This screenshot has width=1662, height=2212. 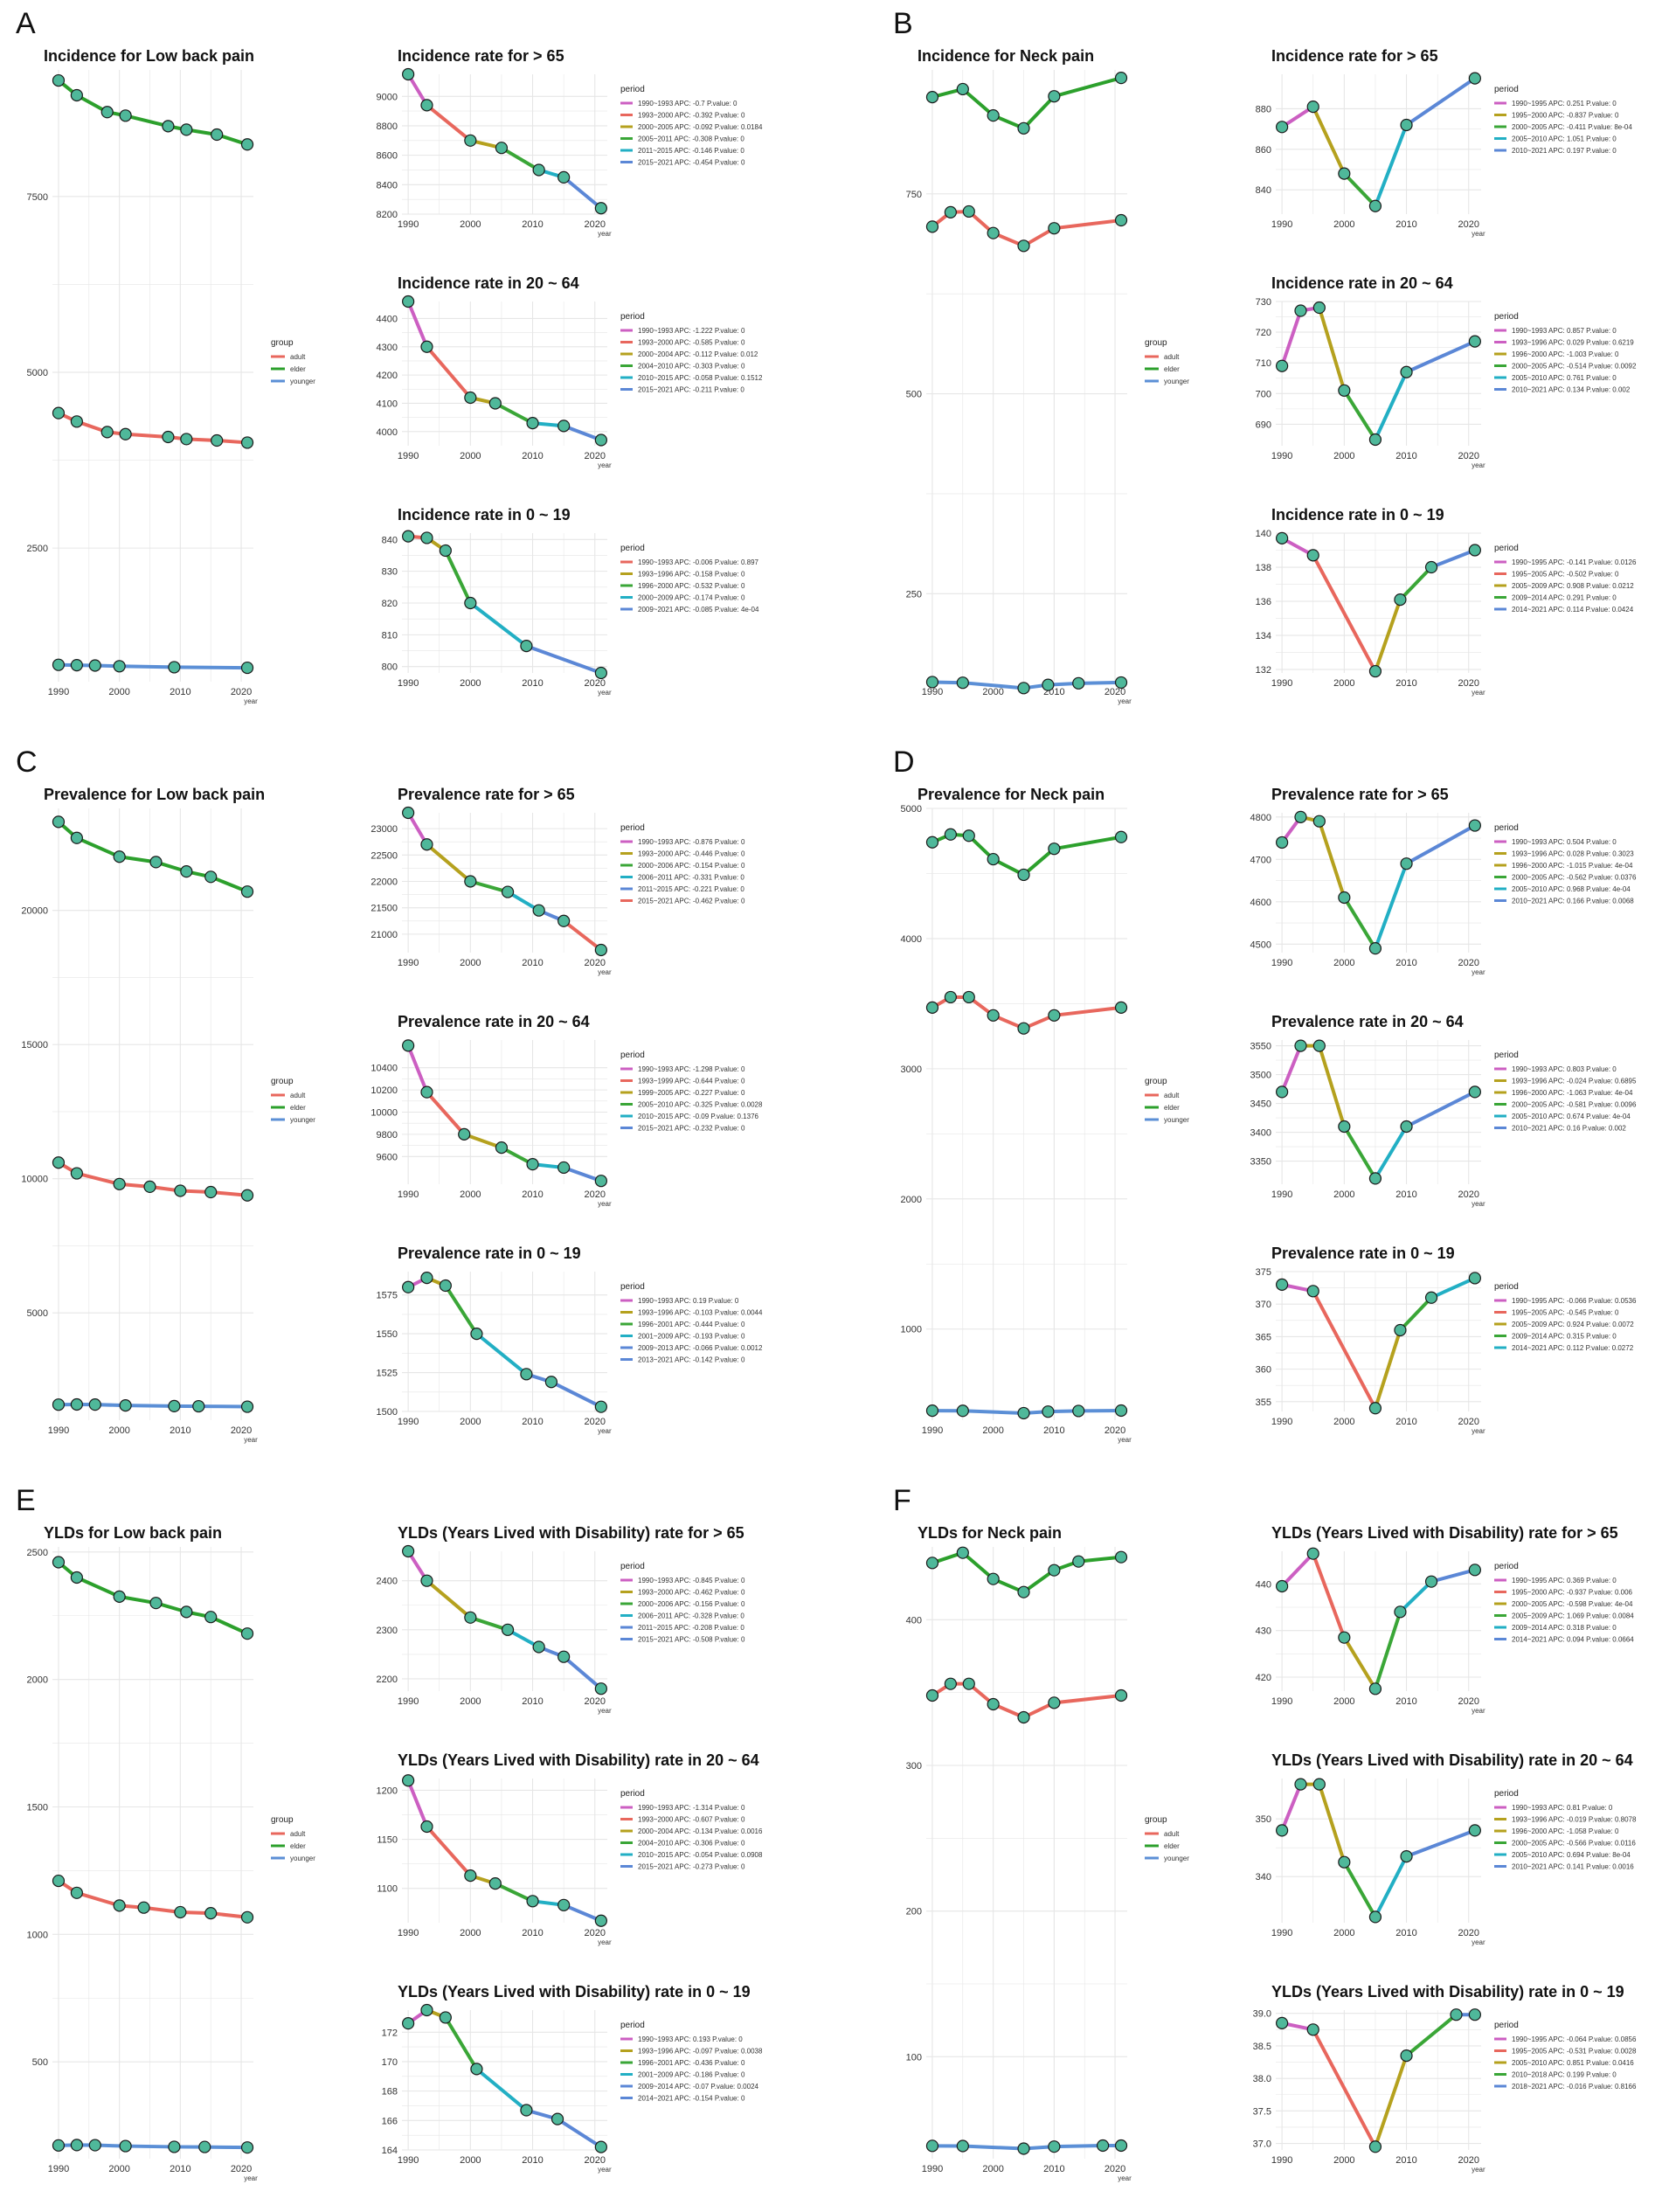 I want to click on chart-F2-y-tick-label: 340, so click(x=1264, y=1877).